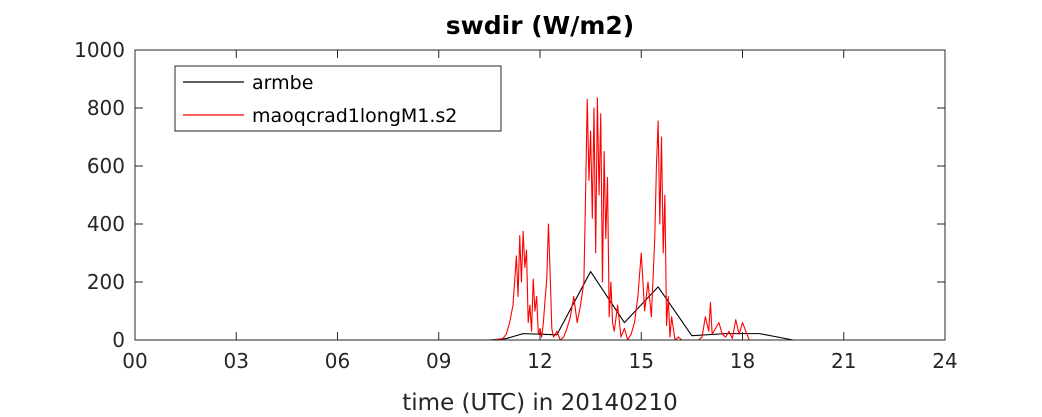  Describe the element at coordinates (641, 361) in the screenshot. I see `x-tick-label: 15` at that location.